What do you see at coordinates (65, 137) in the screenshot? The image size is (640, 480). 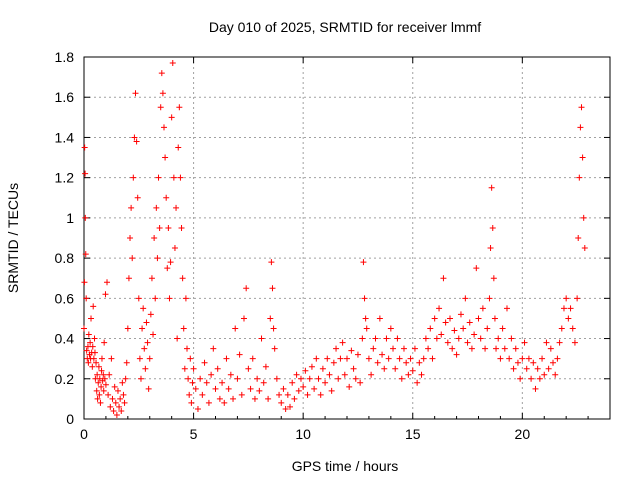 I see `y-tick-label: 1.4` at bounding box center [65, 137].